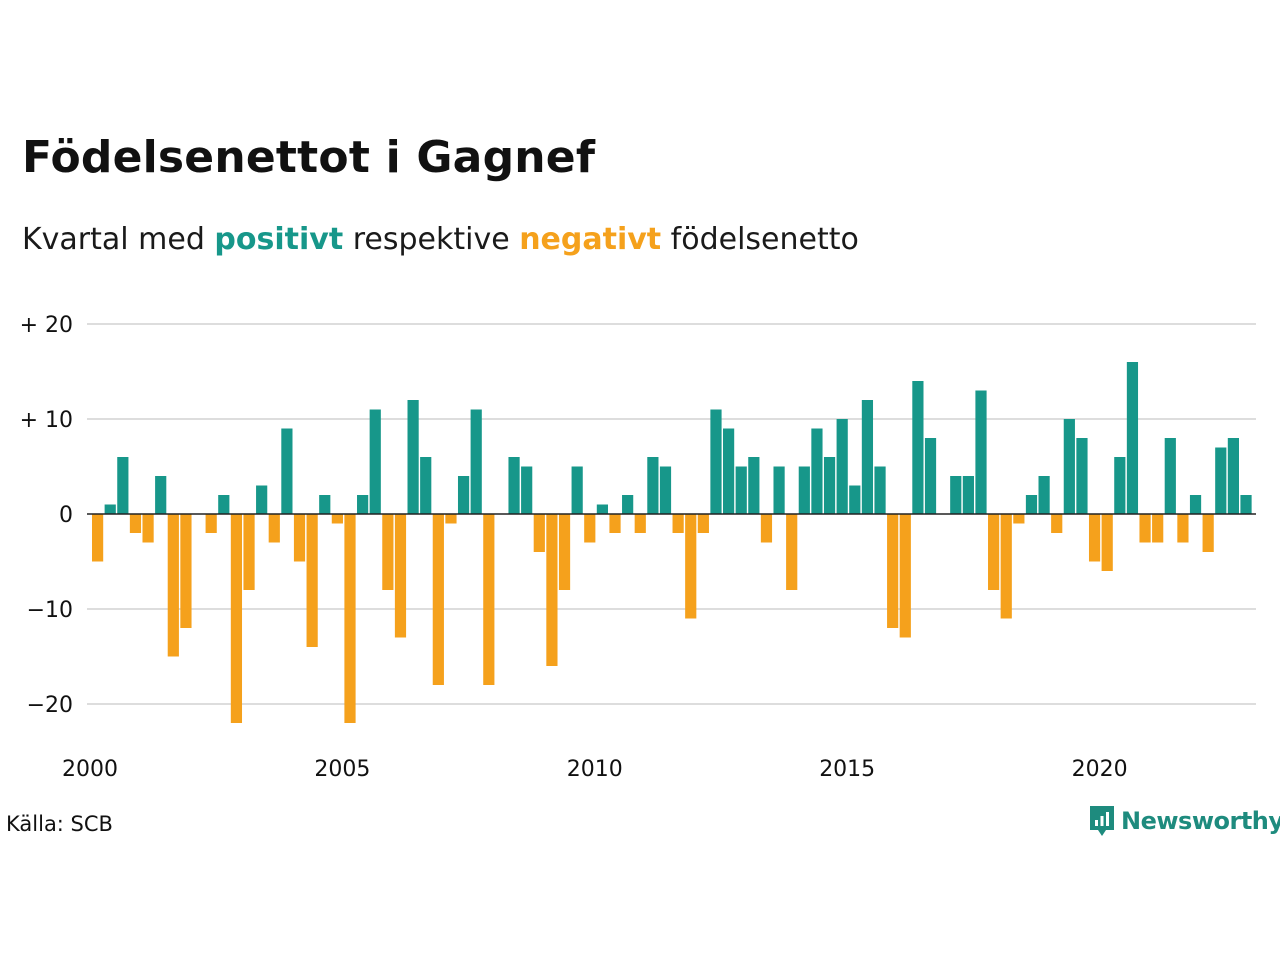  What do you see at coordinates (760, 239) in the screenshot?
I see `subtitle-suffix: födelsenetto` at bounding box center [760, 239].